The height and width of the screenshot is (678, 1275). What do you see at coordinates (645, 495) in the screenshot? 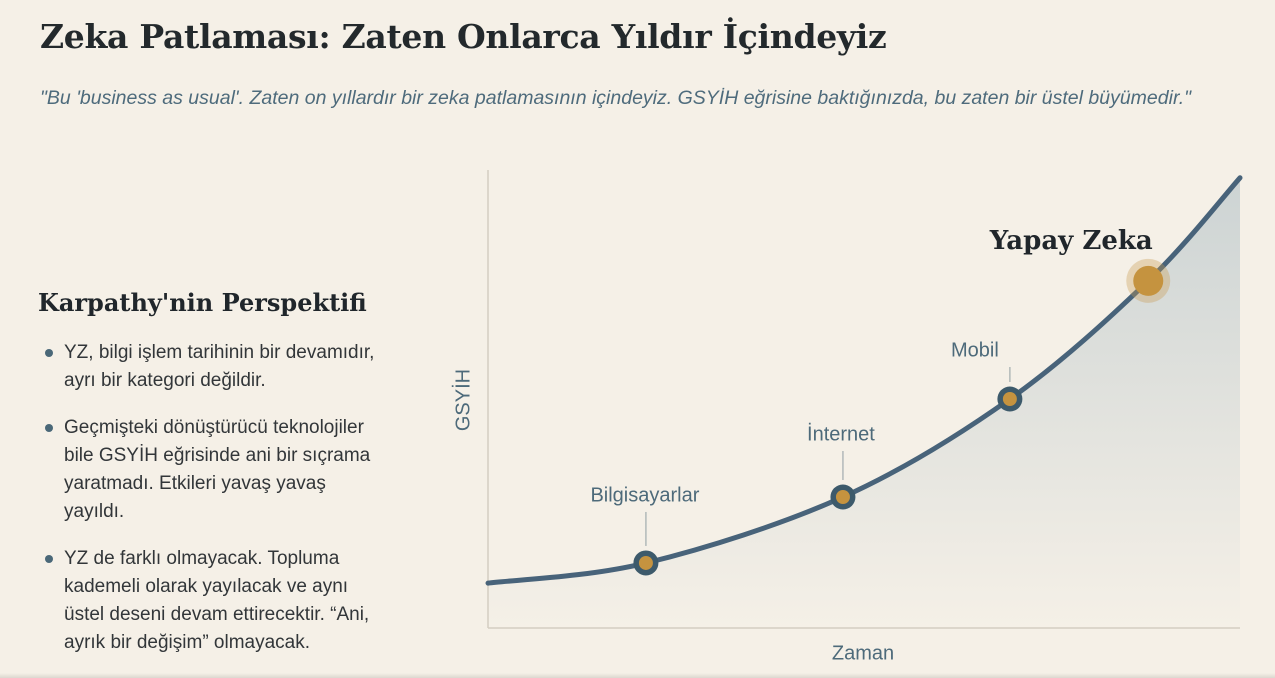
I see `milestone-label-normal: Bilgisayarlar` at bounding box center [645, 495].